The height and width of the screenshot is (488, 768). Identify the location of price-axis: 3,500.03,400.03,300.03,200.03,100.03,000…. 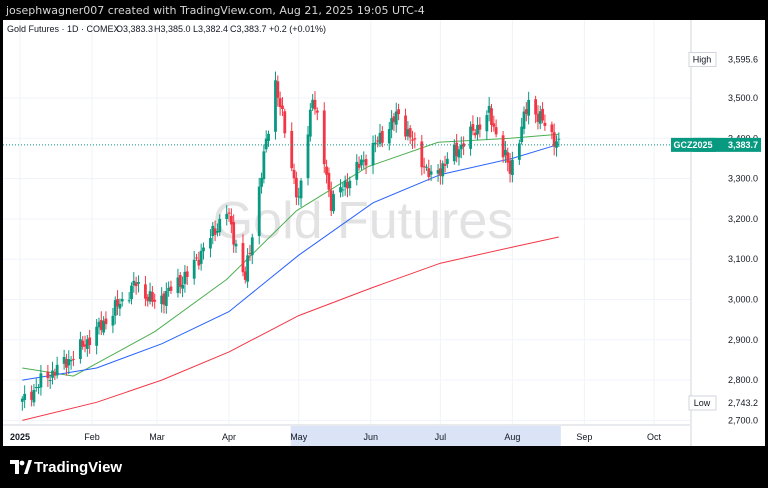
(716, 238).